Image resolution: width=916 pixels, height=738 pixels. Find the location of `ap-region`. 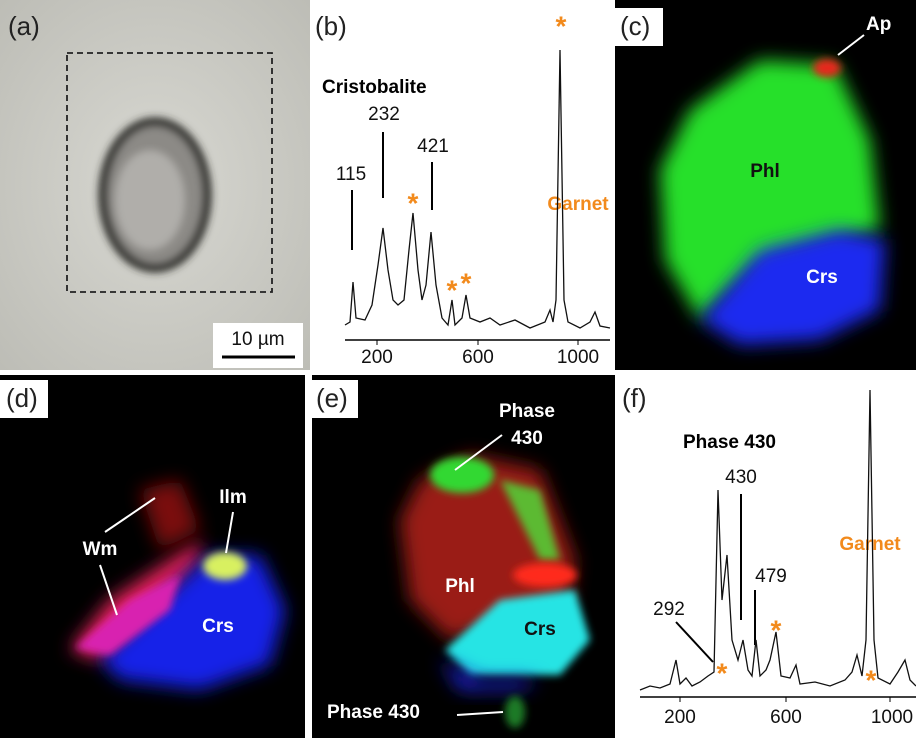

ap-region is located at coordinates (827, 68).